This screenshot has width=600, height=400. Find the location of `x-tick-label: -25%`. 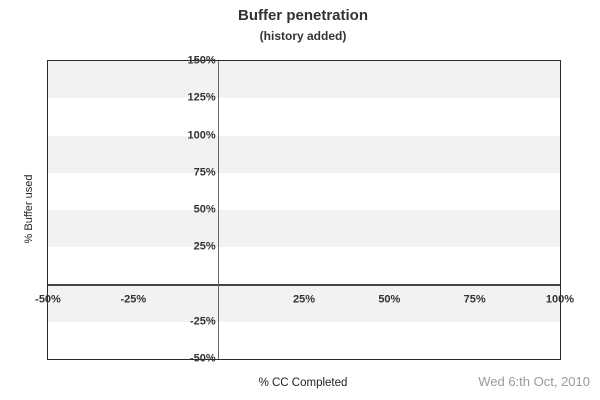

x-tick-label: -25% is located at coordinates (133, 299).